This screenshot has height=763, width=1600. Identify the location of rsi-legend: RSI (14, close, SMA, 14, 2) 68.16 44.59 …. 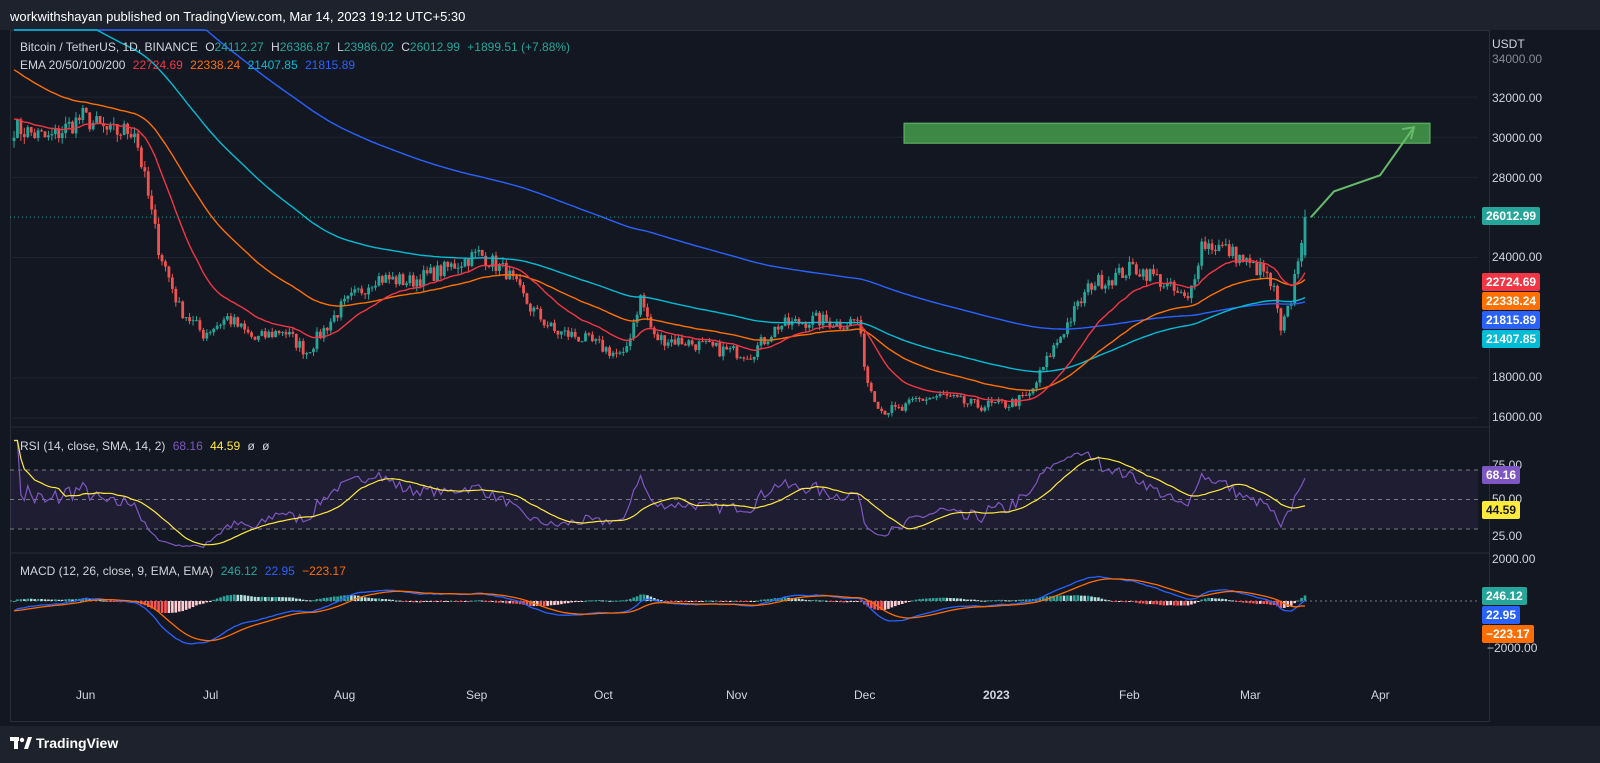
(147, 446).